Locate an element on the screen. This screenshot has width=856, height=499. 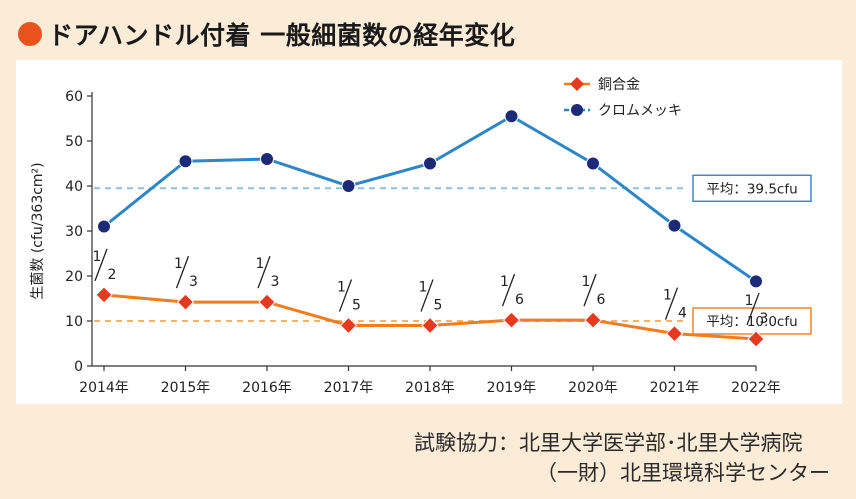
y-tick-label: 0 is located at coordinates (78, 367).